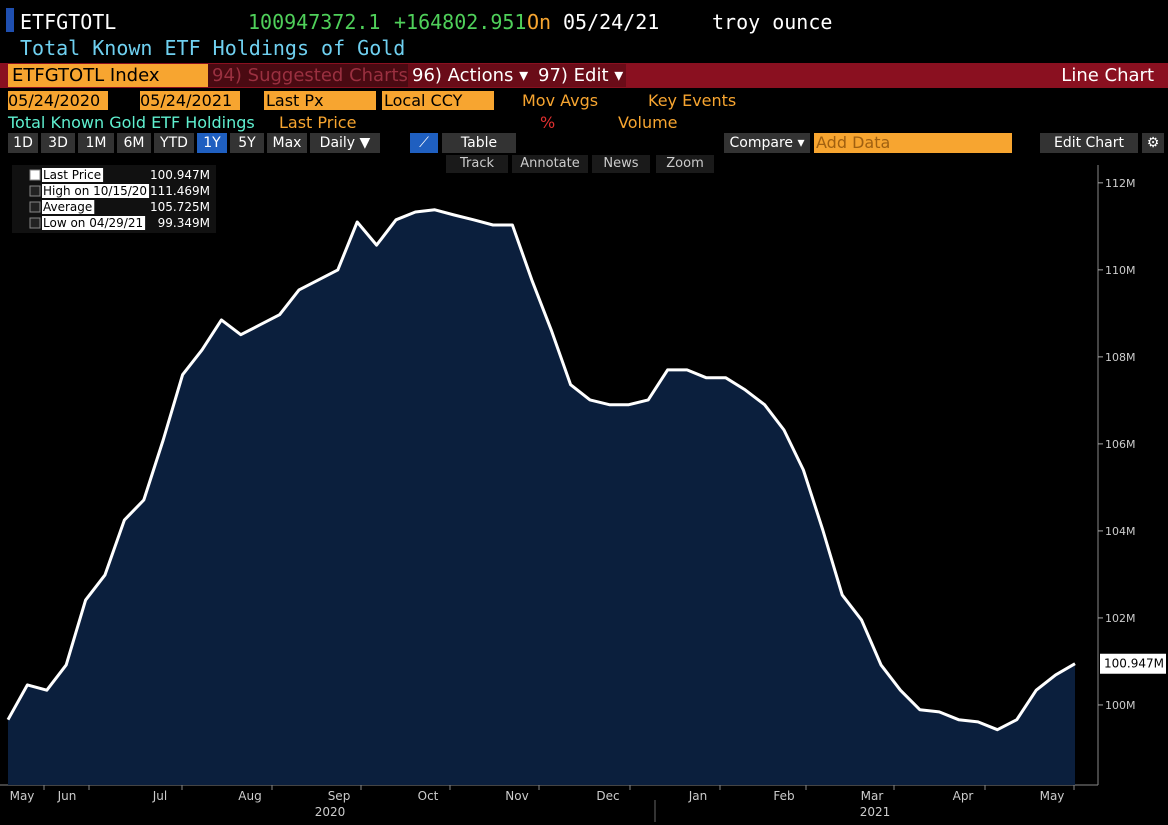 This screenshot has width=1168, height=825. What do you see at coordinates (648, 122) in the screenshot?
I see `field-volume: Volume` at bounding box center [648, 122].